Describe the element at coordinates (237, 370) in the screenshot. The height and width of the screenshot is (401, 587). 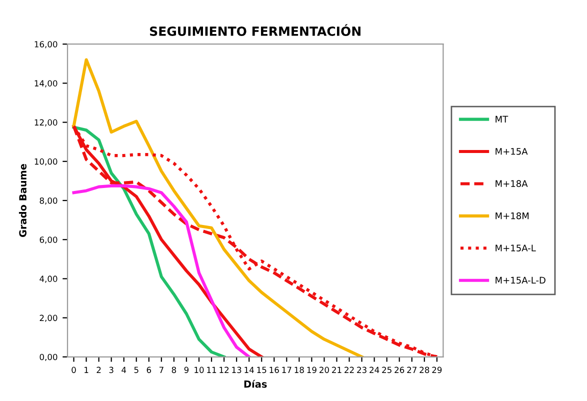
I see `x-tick-label: 13` at that location.